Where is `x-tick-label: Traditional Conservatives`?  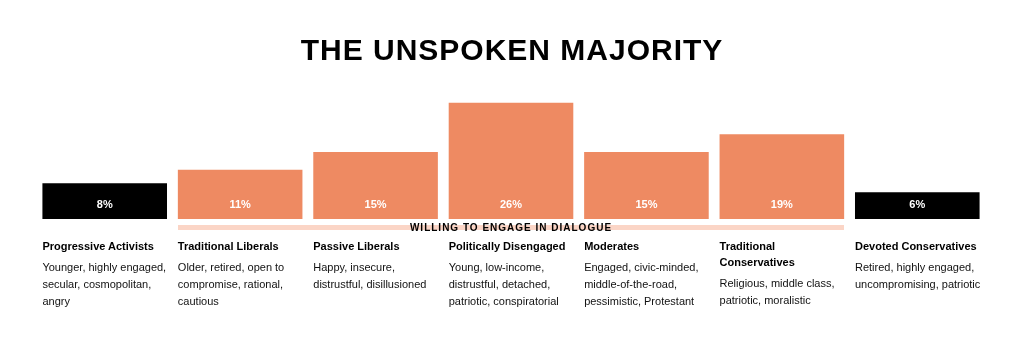 x-tick-label: Traditional Conservatives is located at coordinates (757, 253).